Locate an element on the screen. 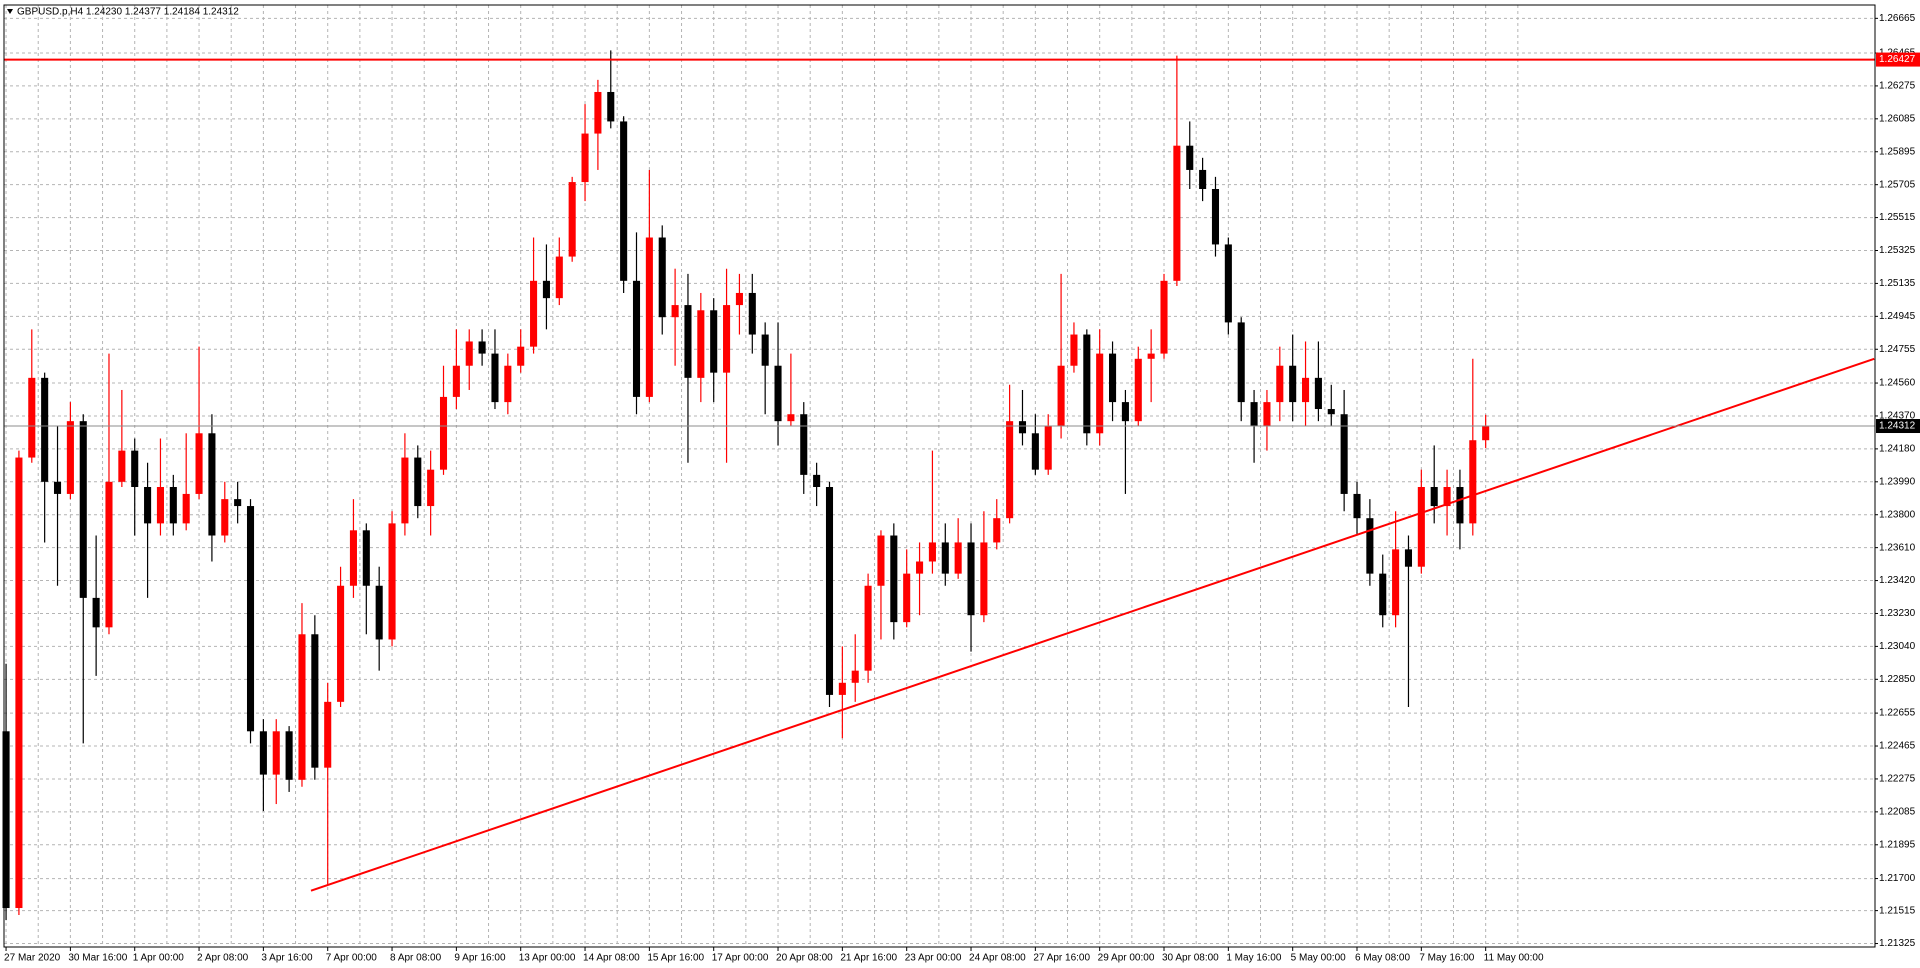  x-tick-label: 24 Apr 08:00 is located at coordinates (997, 958).